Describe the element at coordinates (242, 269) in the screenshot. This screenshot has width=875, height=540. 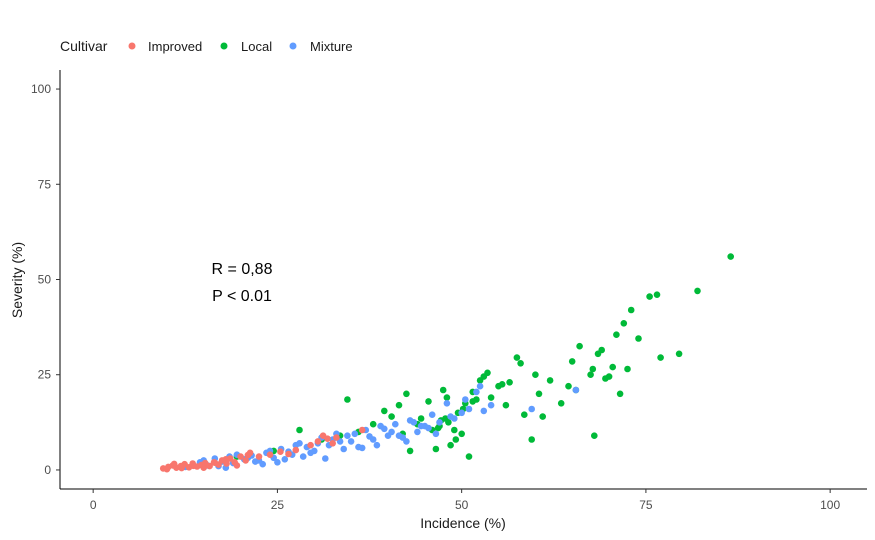
I see `annotation-correlation: R = 0,88` at that location.